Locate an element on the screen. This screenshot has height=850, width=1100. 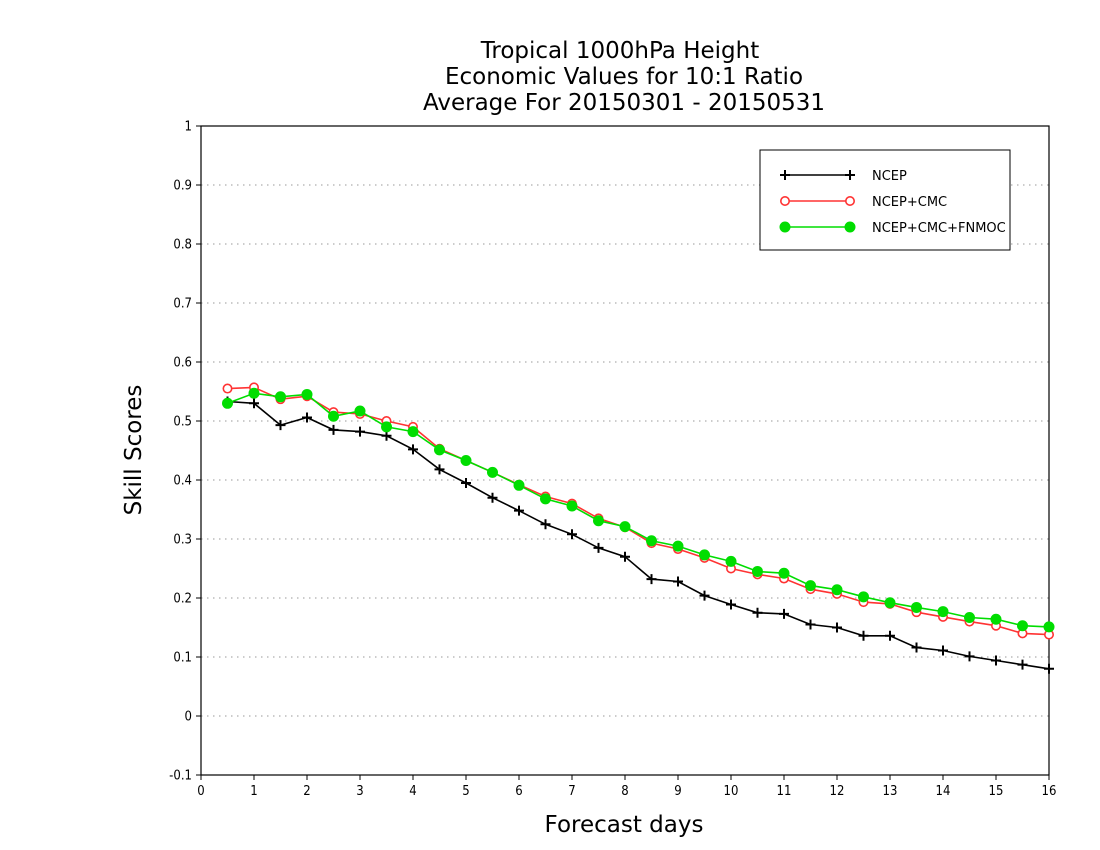
legend-label: NCEP+CMC is located at coordinates (909, 202).